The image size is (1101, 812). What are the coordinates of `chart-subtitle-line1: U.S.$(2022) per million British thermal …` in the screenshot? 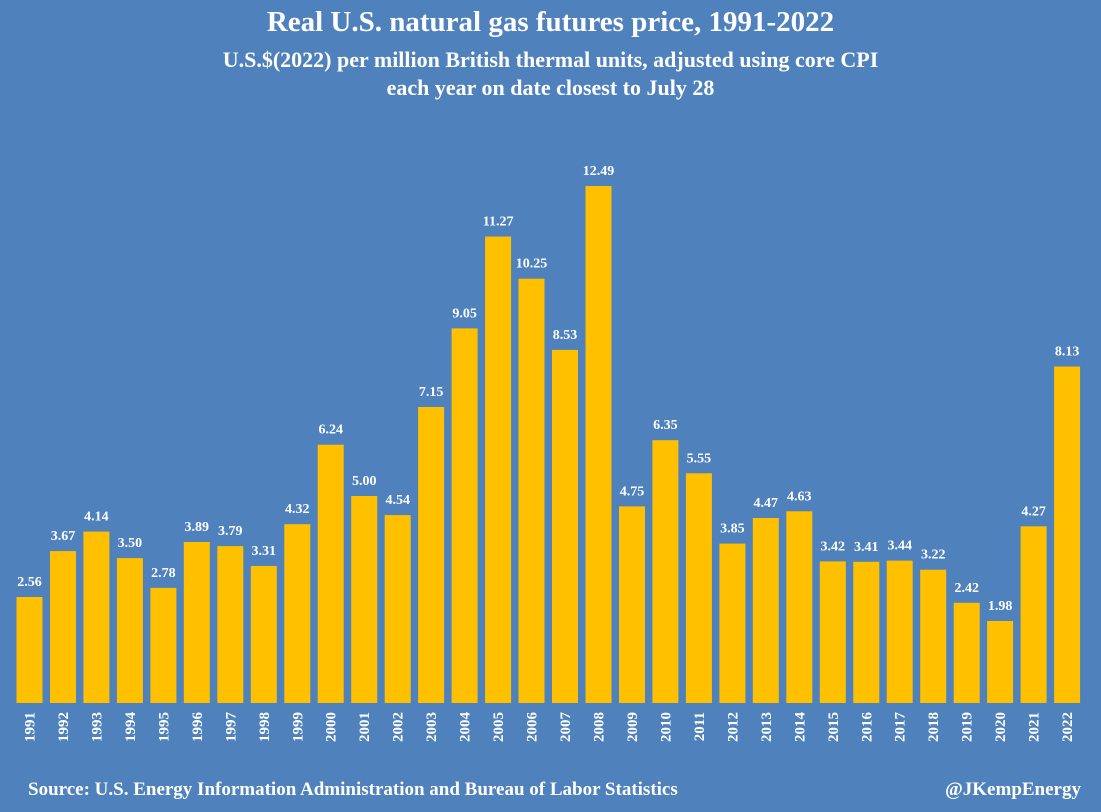 It's located at (550, 59).